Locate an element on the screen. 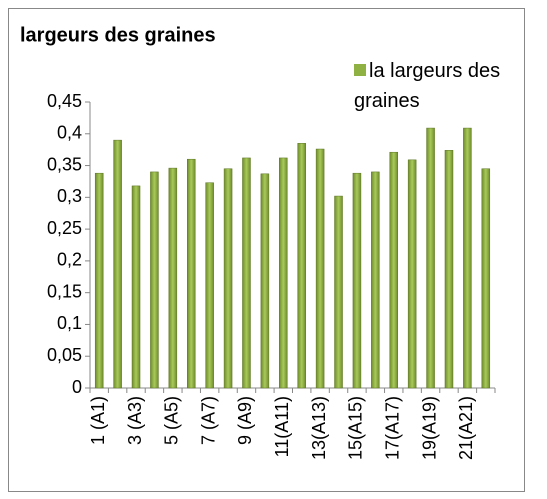 This screenshot has height=499, width=547. y-tick-label: 0,15 is located at coordinates (64, 291).